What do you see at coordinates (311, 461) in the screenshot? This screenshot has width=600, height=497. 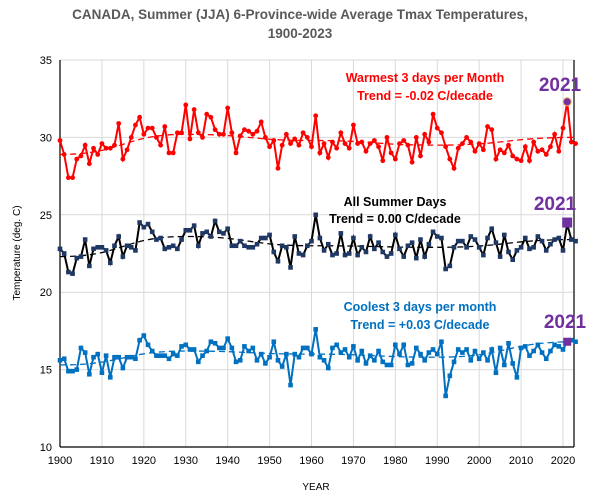 I see `x-tick-label: 1960` at bounding box center [311, 461].